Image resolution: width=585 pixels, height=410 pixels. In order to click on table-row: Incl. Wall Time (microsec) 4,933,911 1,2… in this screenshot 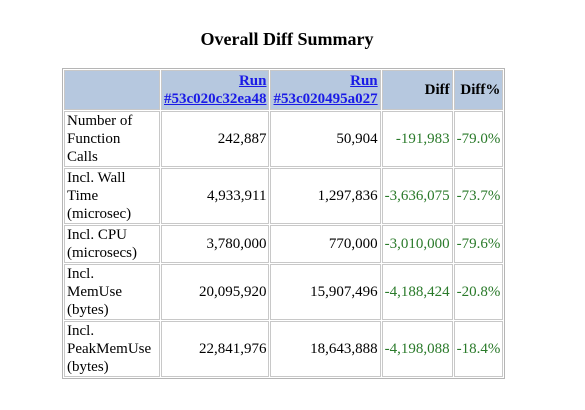, I will do `click(284, 196)`.